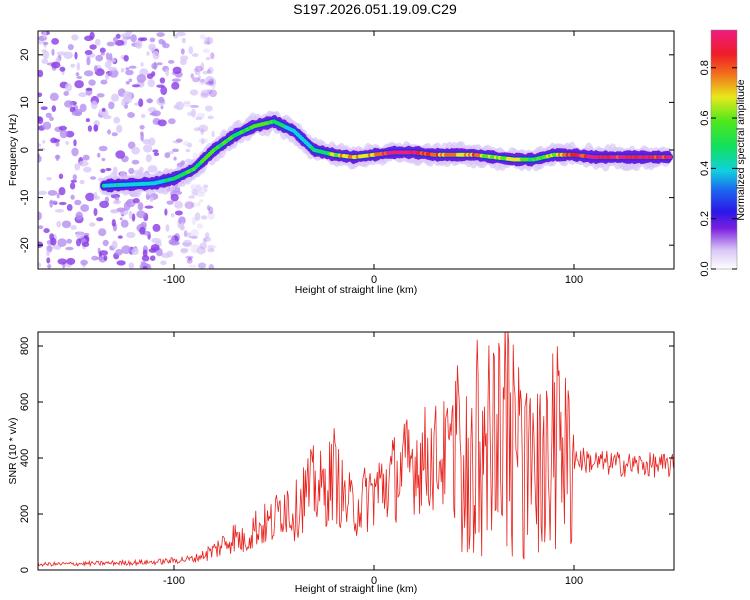 This screenshot has width=750, height=600. Describe the element at coordinates (25, 458) in the screenshot. I see `y-tick-label-bottom: 400` at that location.